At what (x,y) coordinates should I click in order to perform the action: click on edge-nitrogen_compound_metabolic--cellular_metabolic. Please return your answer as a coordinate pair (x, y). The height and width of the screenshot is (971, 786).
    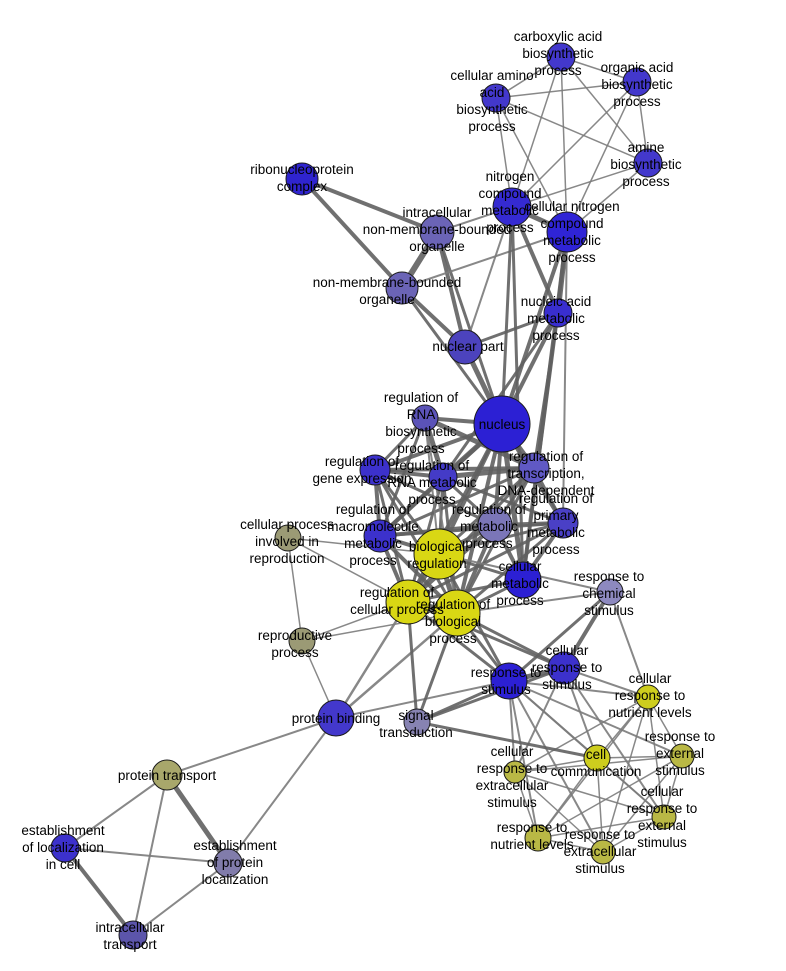
    Looking at the image, I should click on (517, 393).